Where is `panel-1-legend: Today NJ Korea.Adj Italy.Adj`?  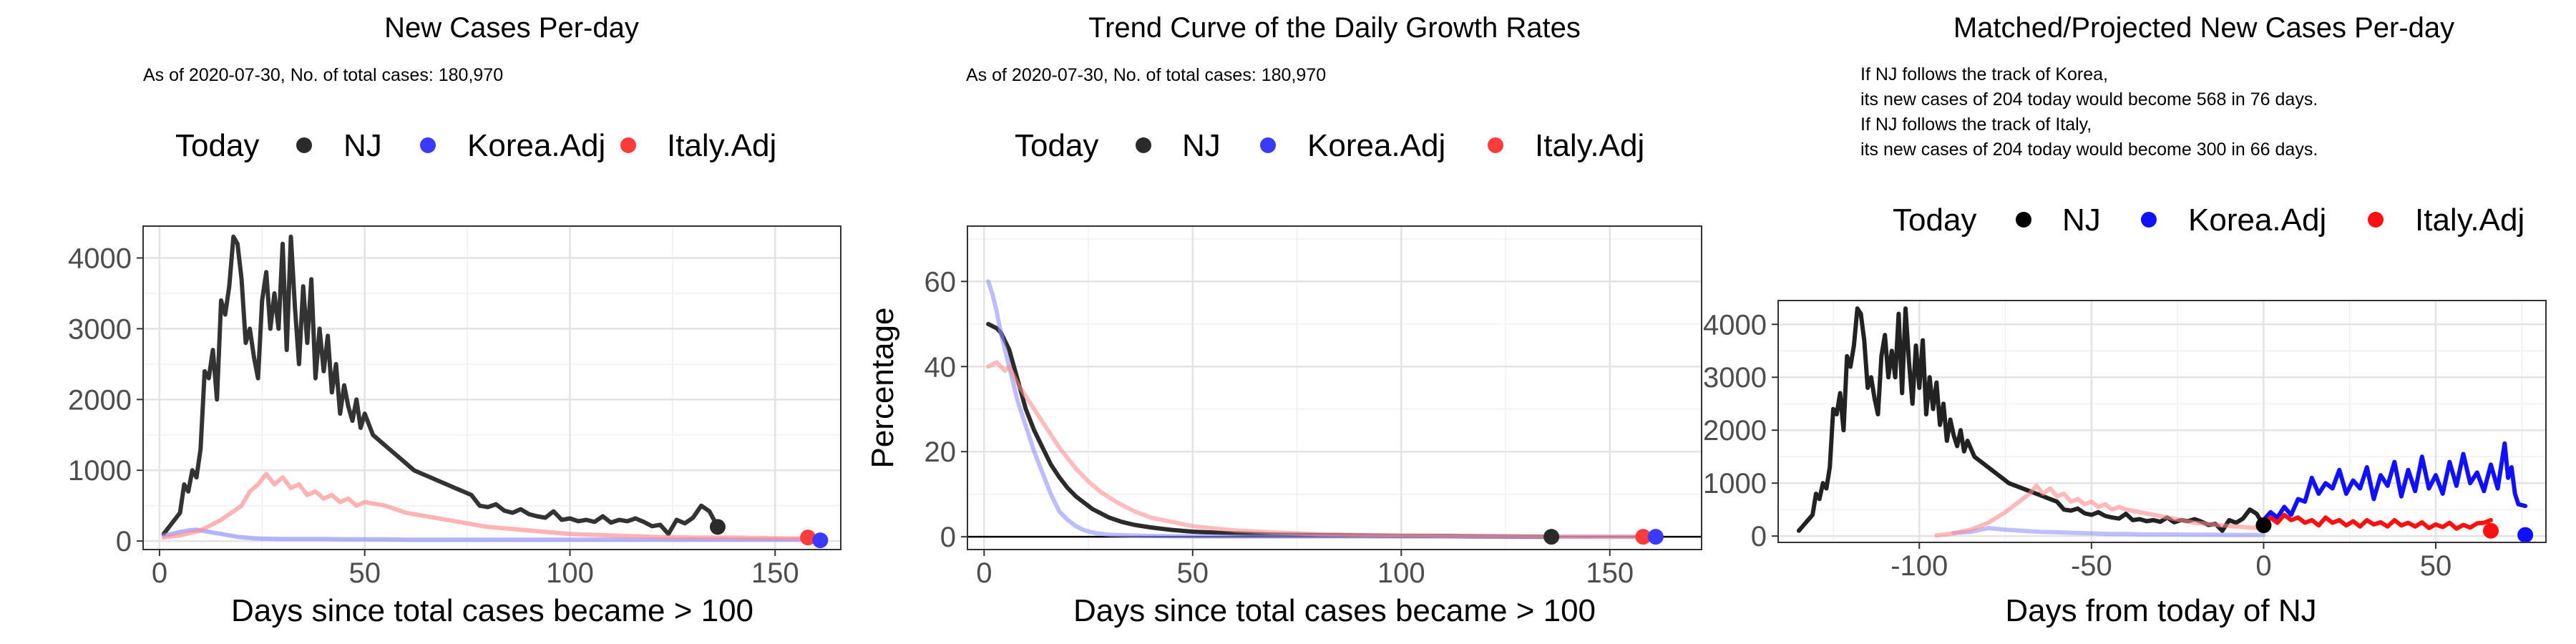 panel-1-legend: Today NJ Korea.Adj Italy.Adj is located at coordinates (475, 145).